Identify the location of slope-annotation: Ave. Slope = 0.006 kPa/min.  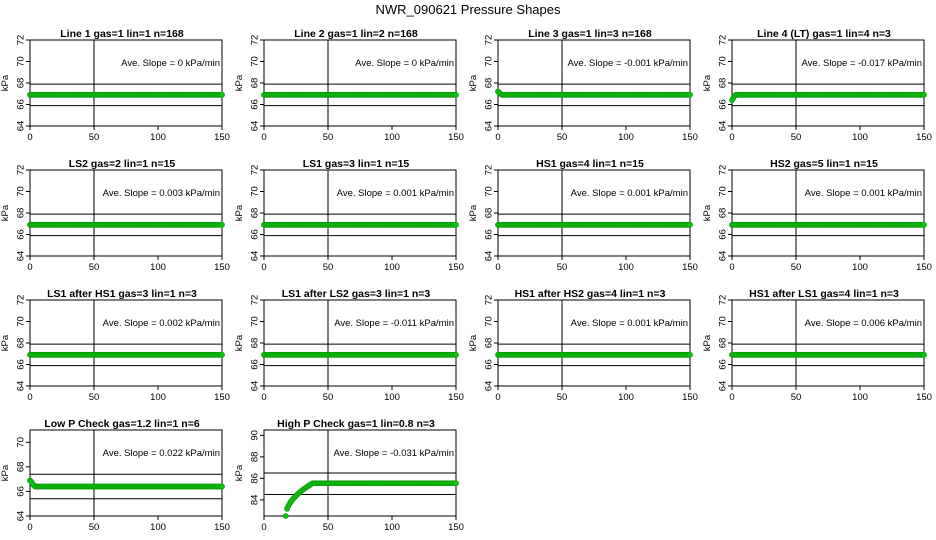
(863, 323).